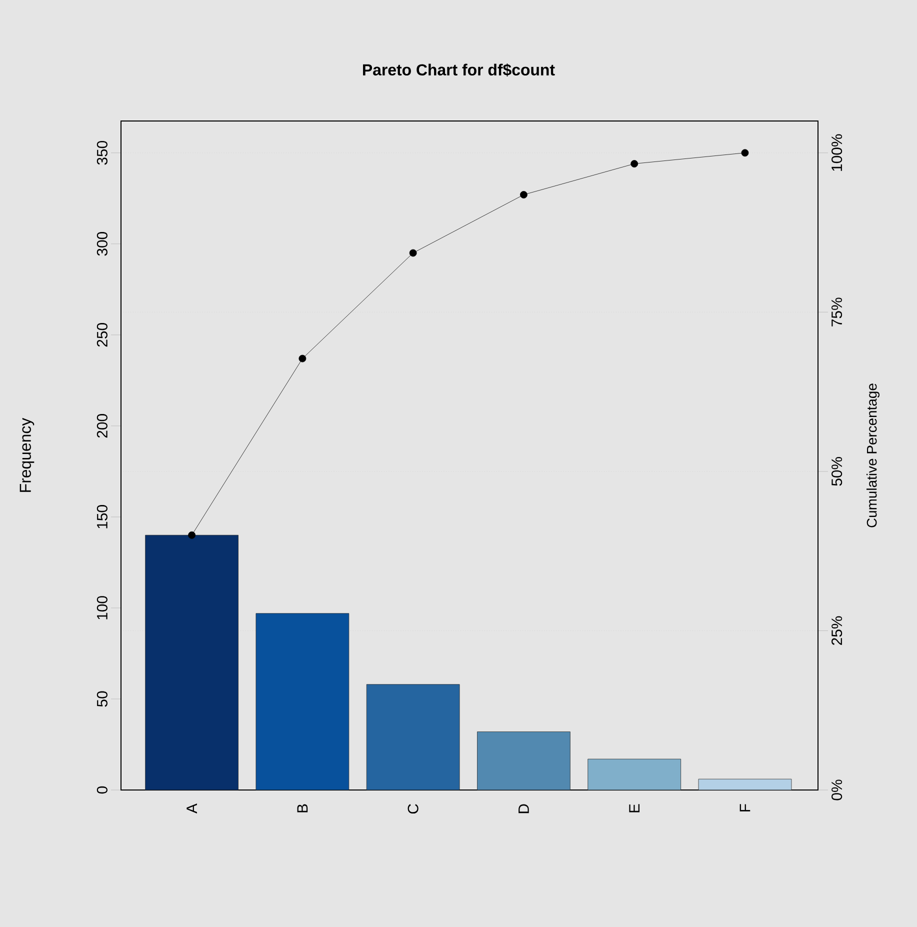 Image resolution: width=917 pixels, height=927 pixels. I want to click on x-tick-label: B, so click(302, 808).